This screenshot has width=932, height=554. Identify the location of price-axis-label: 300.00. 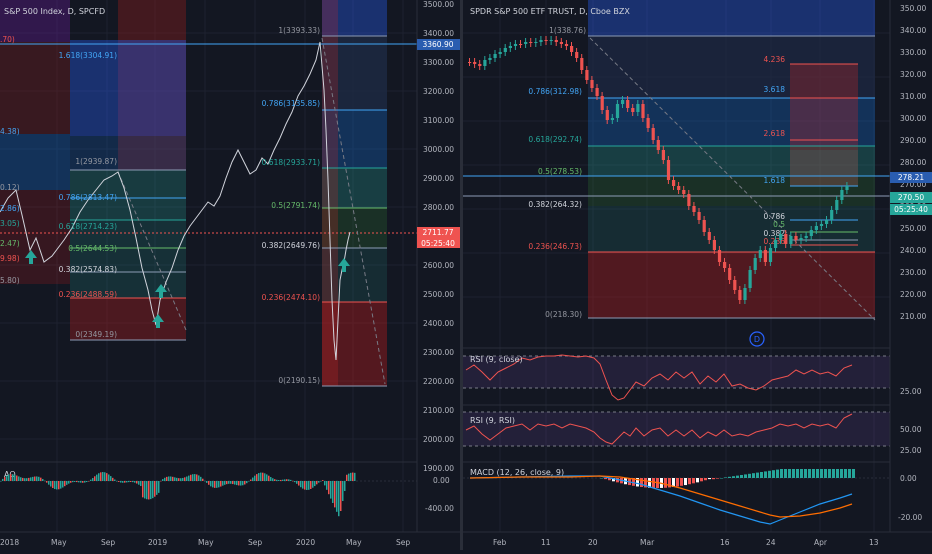
(913, 118).